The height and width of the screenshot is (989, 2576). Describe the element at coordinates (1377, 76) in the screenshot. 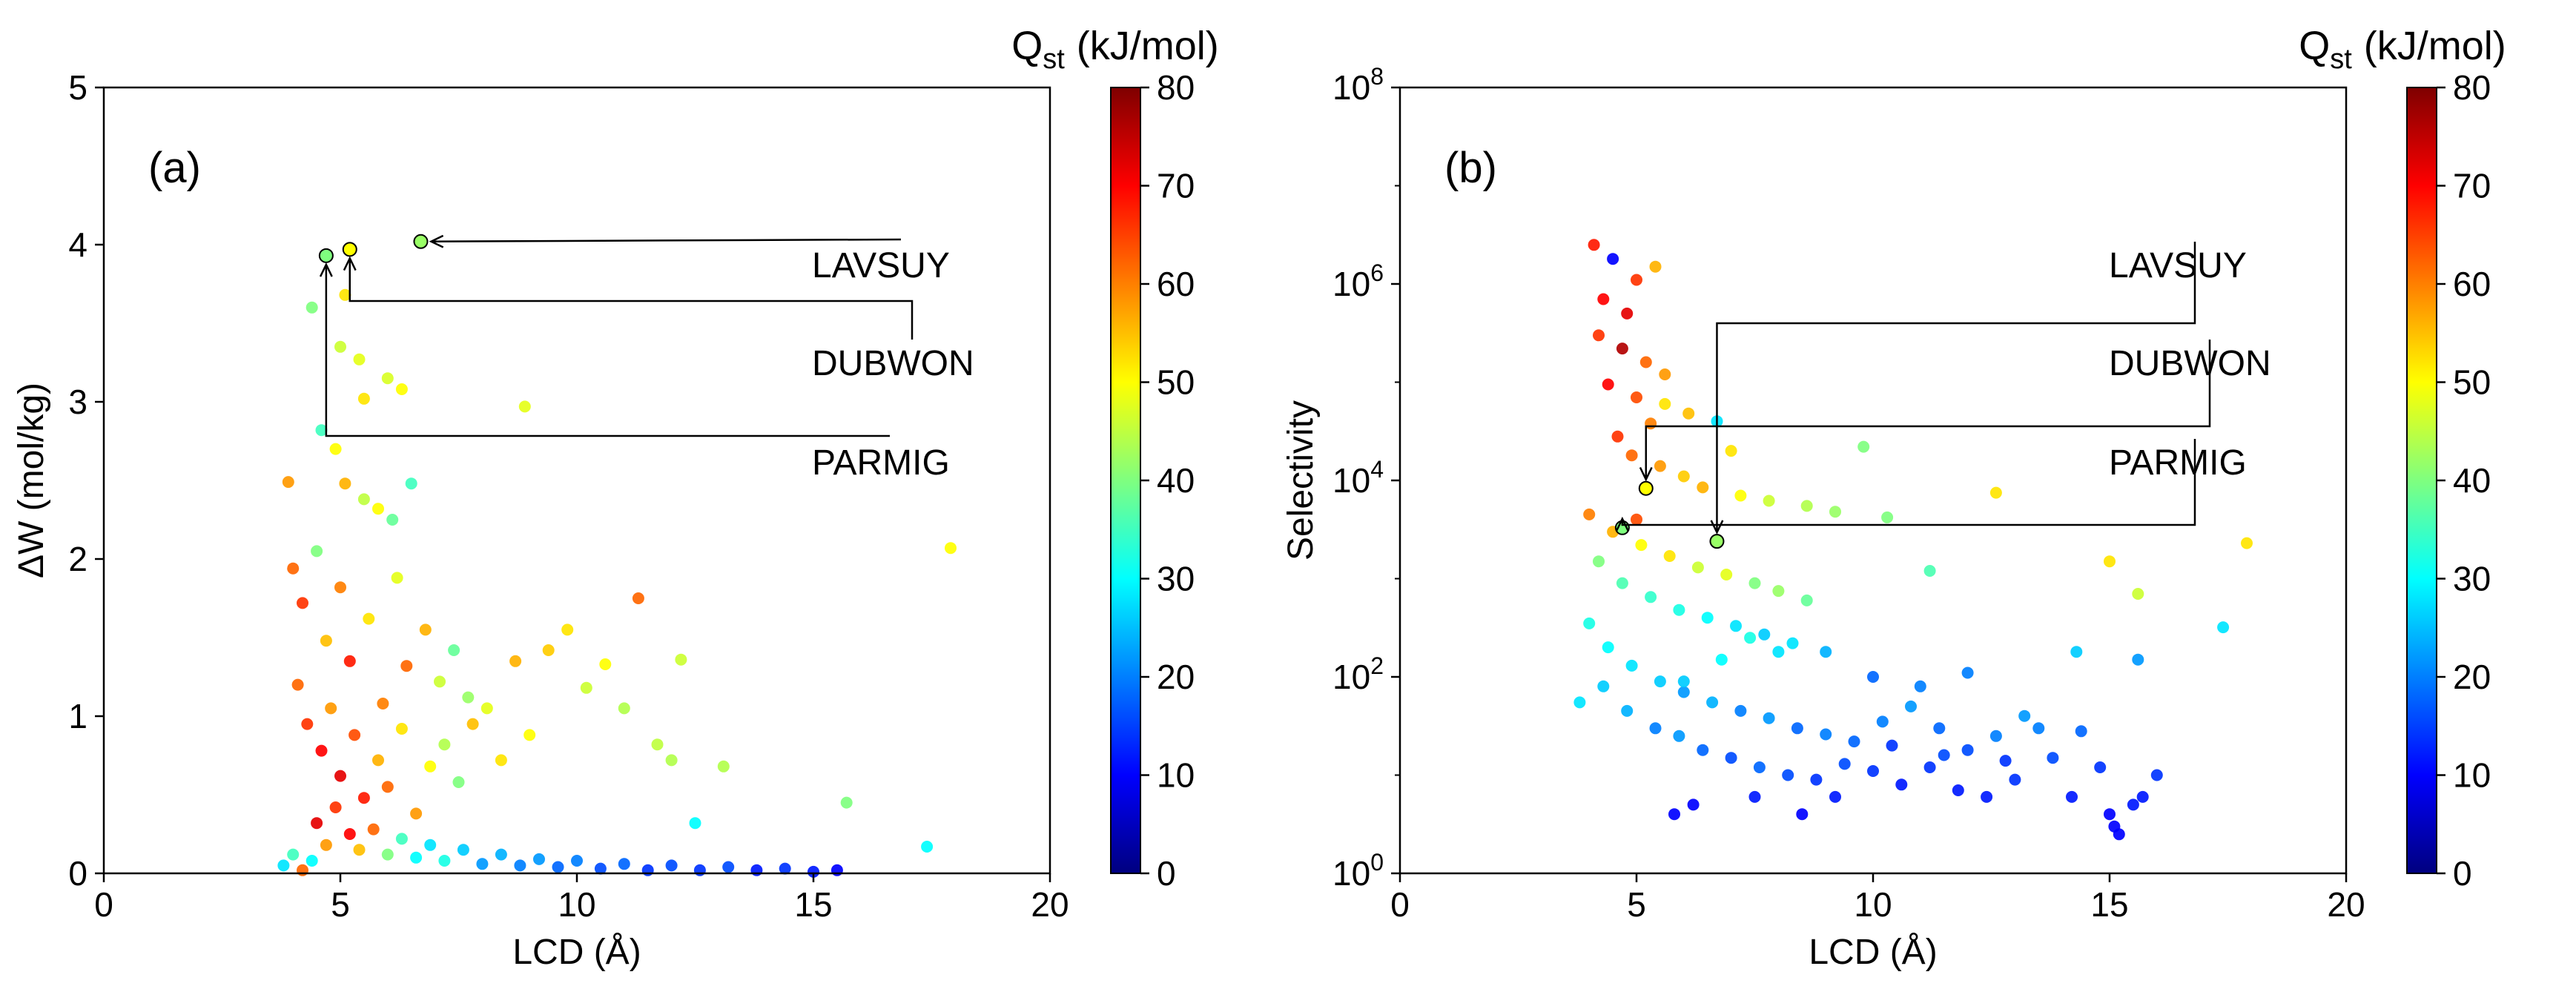

I see `y-tick-exponent: 8` at that location.